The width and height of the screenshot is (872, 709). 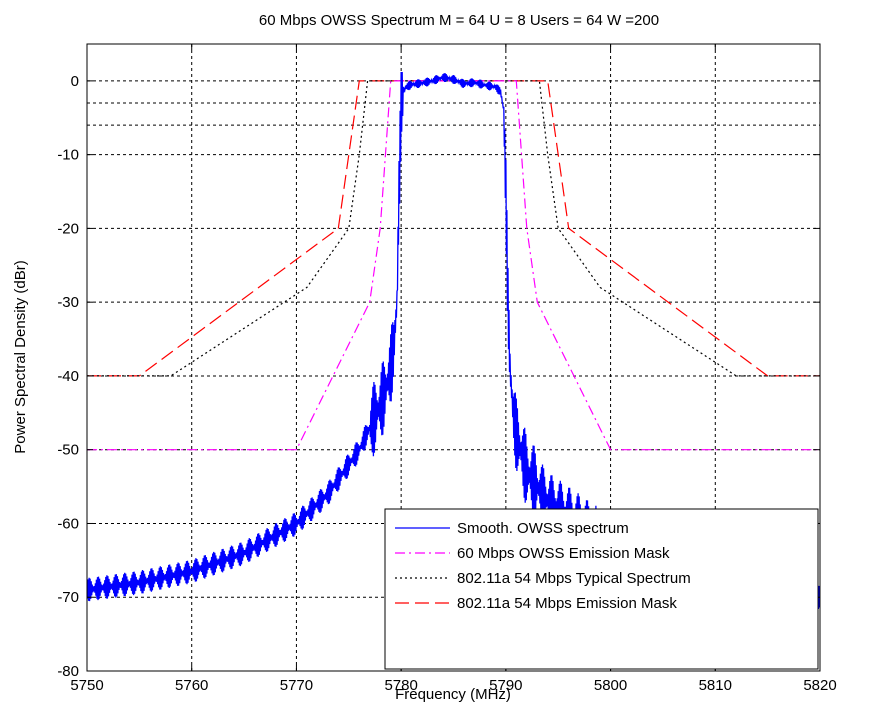 I want to click on x-tick-label: 5780, so click(x=400, y=685).